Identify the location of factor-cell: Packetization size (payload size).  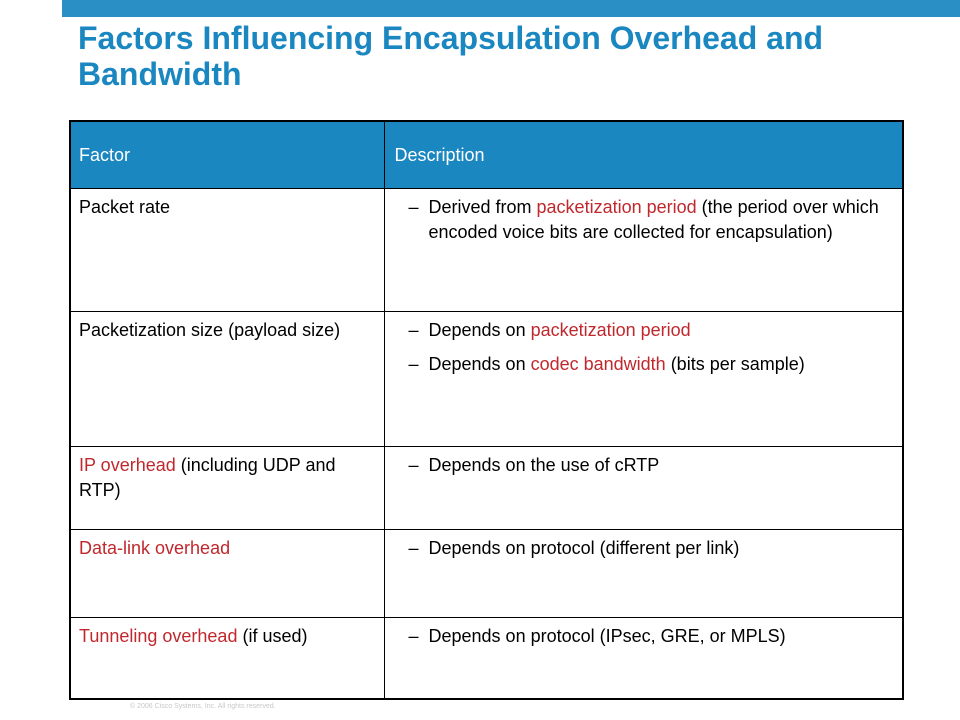
(227, 379).